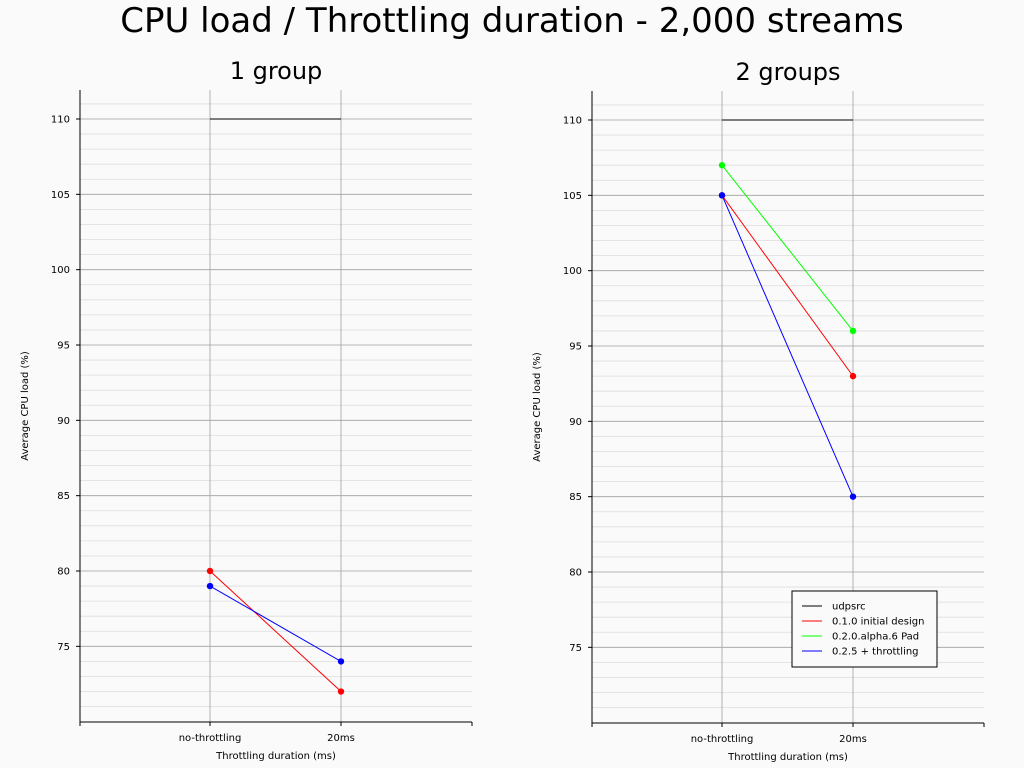 This screenshot has width=1024, height=768. I want to click on panel-title: 1 group, so click(276, 71).